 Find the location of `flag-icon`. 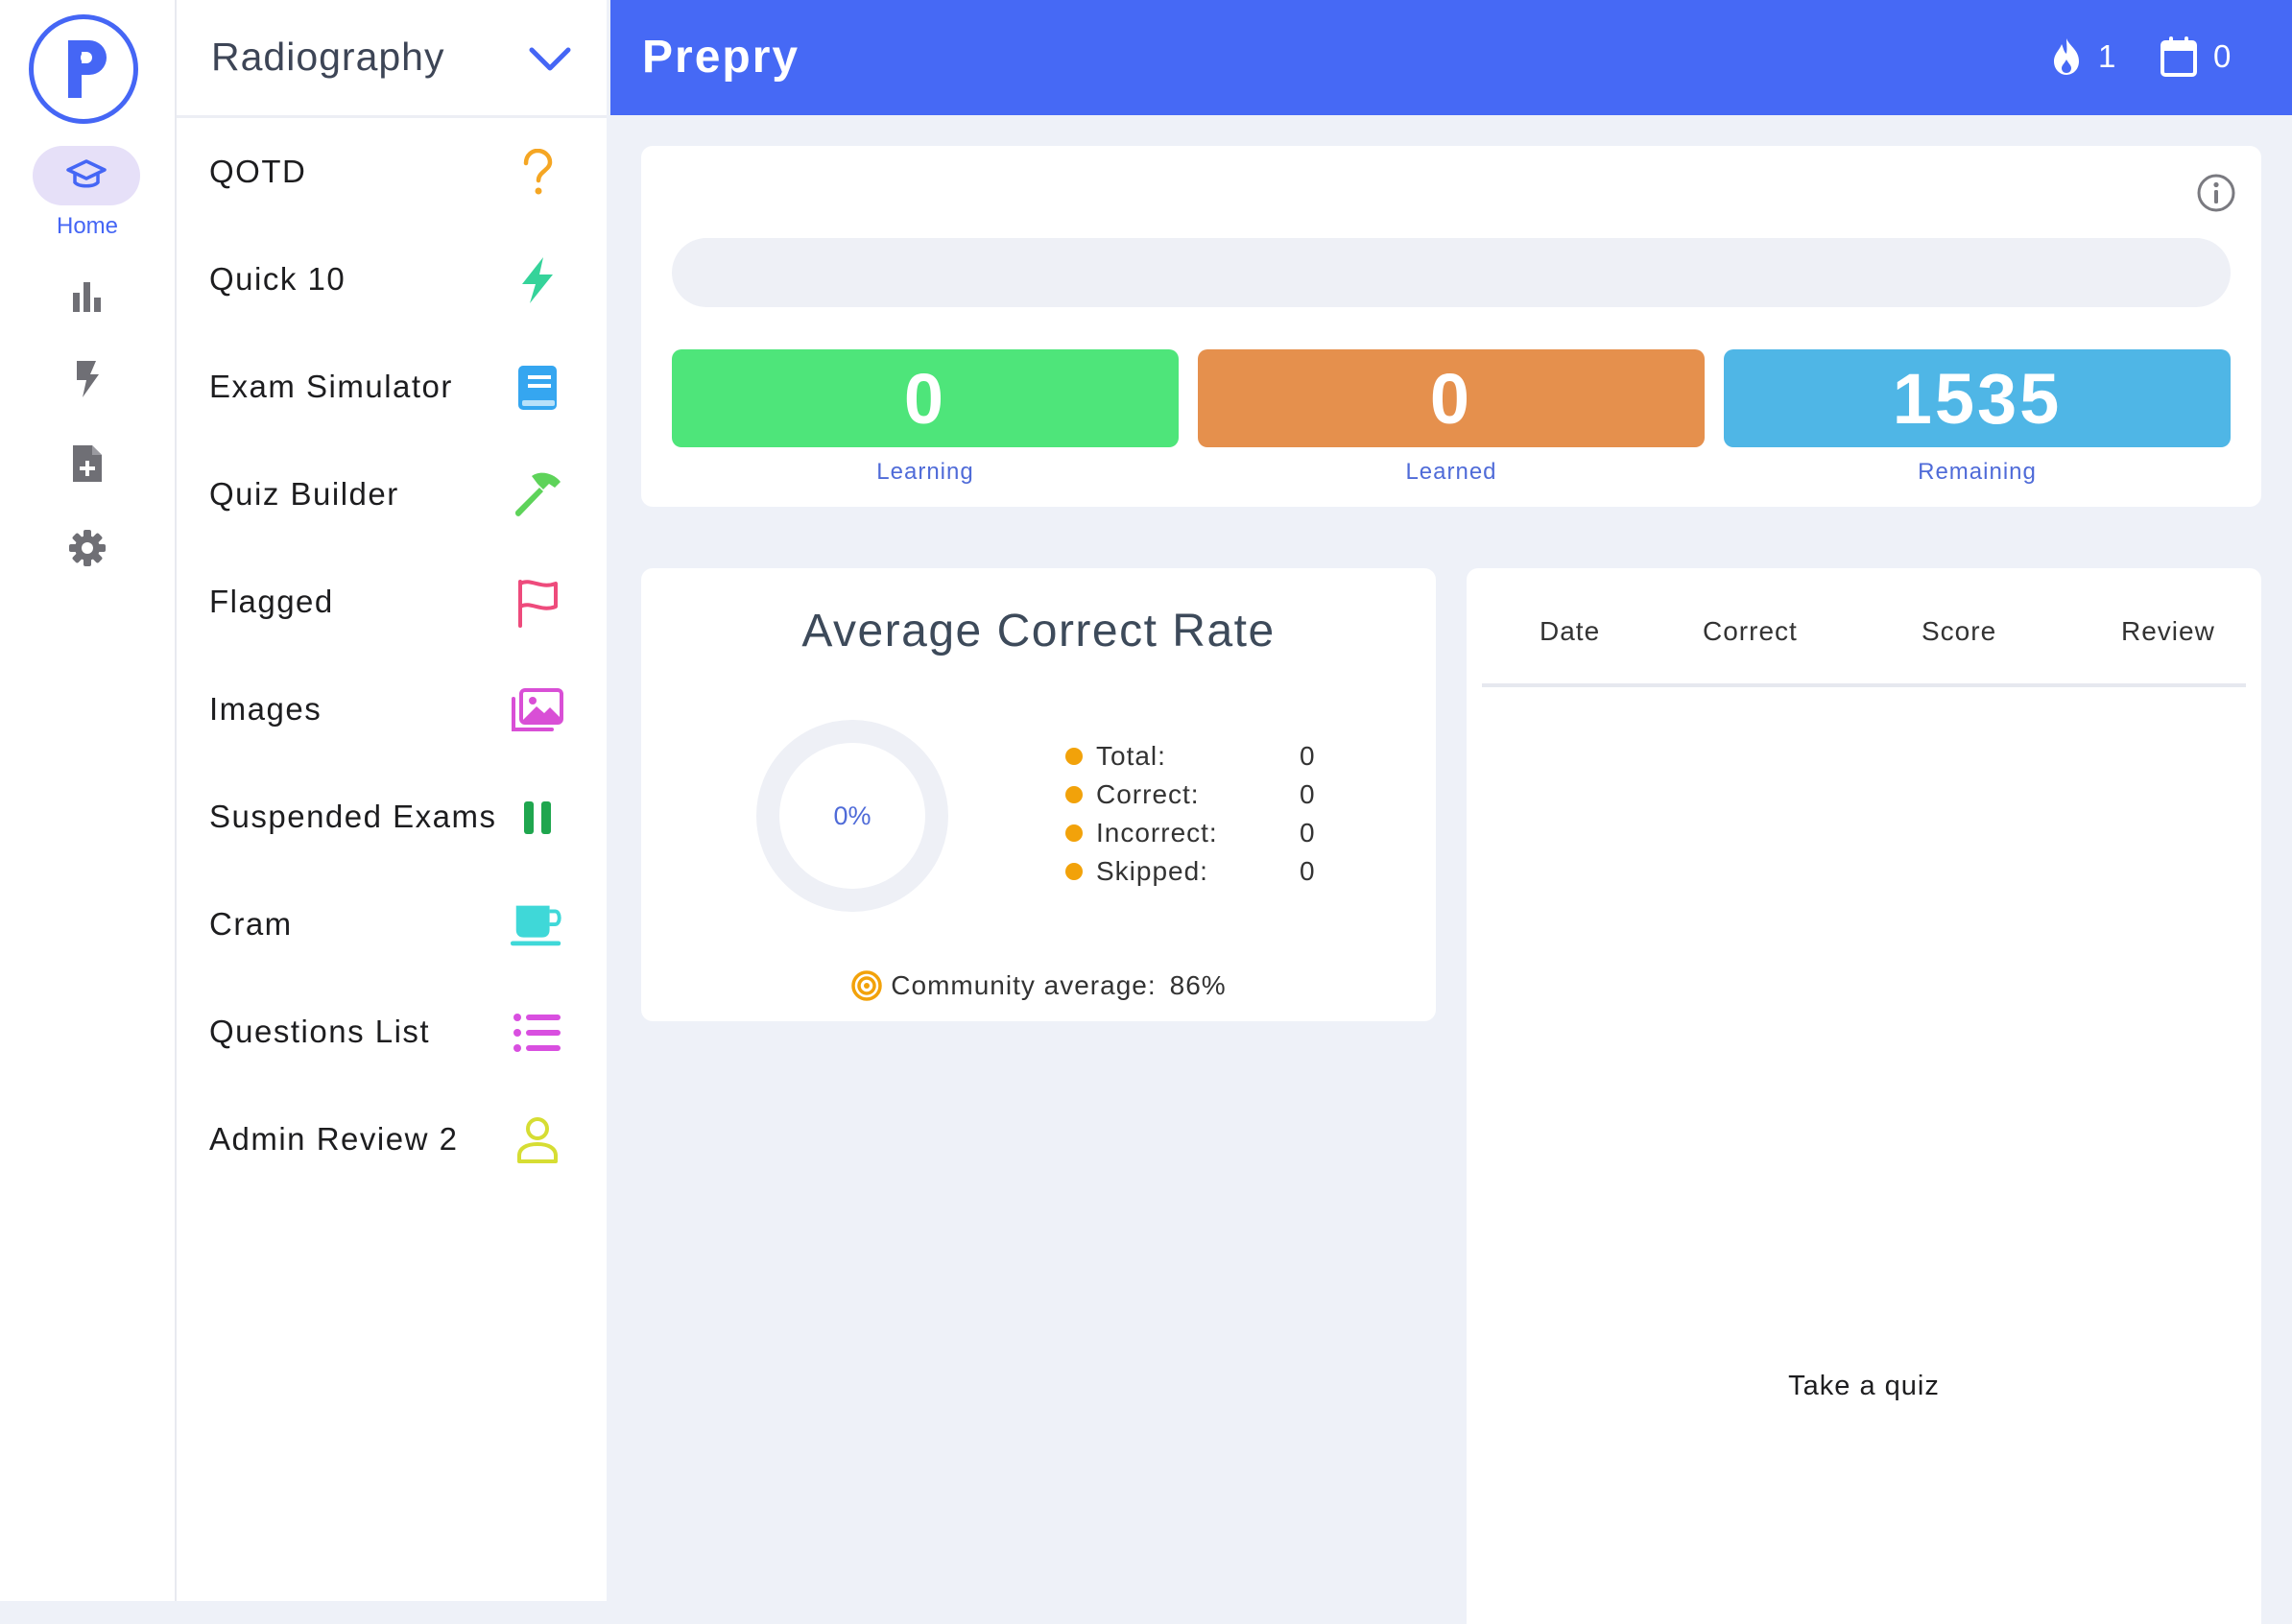

flag-icon is located at coordinates (538, 604).